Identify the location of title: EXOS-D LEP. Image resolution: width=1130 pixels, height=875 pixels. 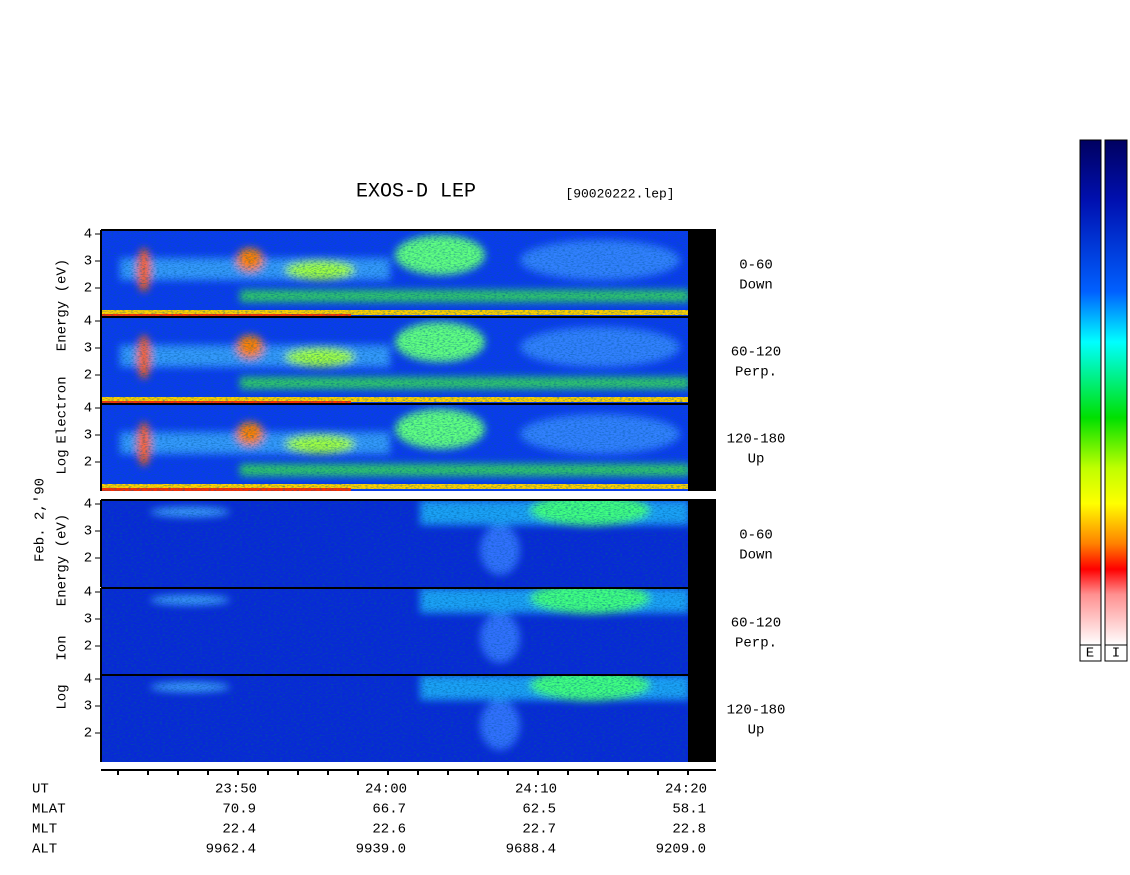
(416, 191).